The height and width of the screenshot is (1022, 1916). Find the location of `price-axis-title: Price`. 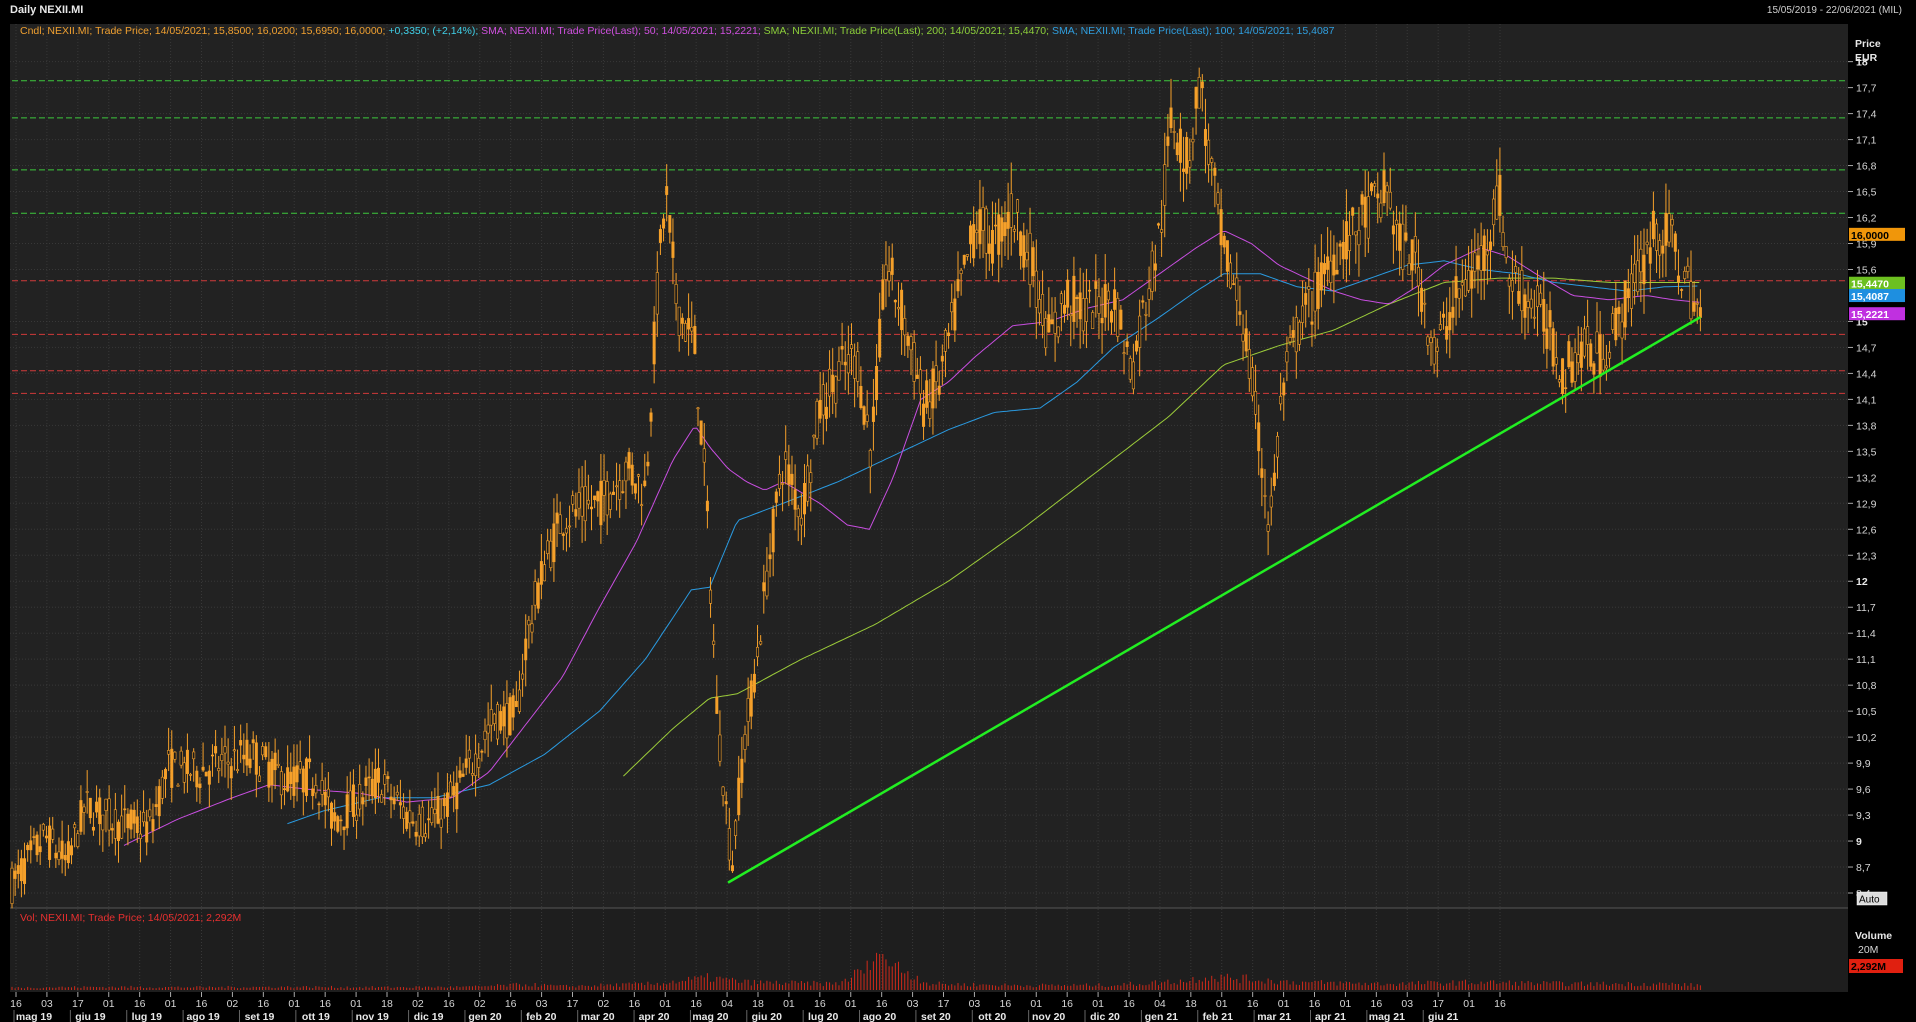

price-axis-title: Price is located at coordinates (1868, 44).